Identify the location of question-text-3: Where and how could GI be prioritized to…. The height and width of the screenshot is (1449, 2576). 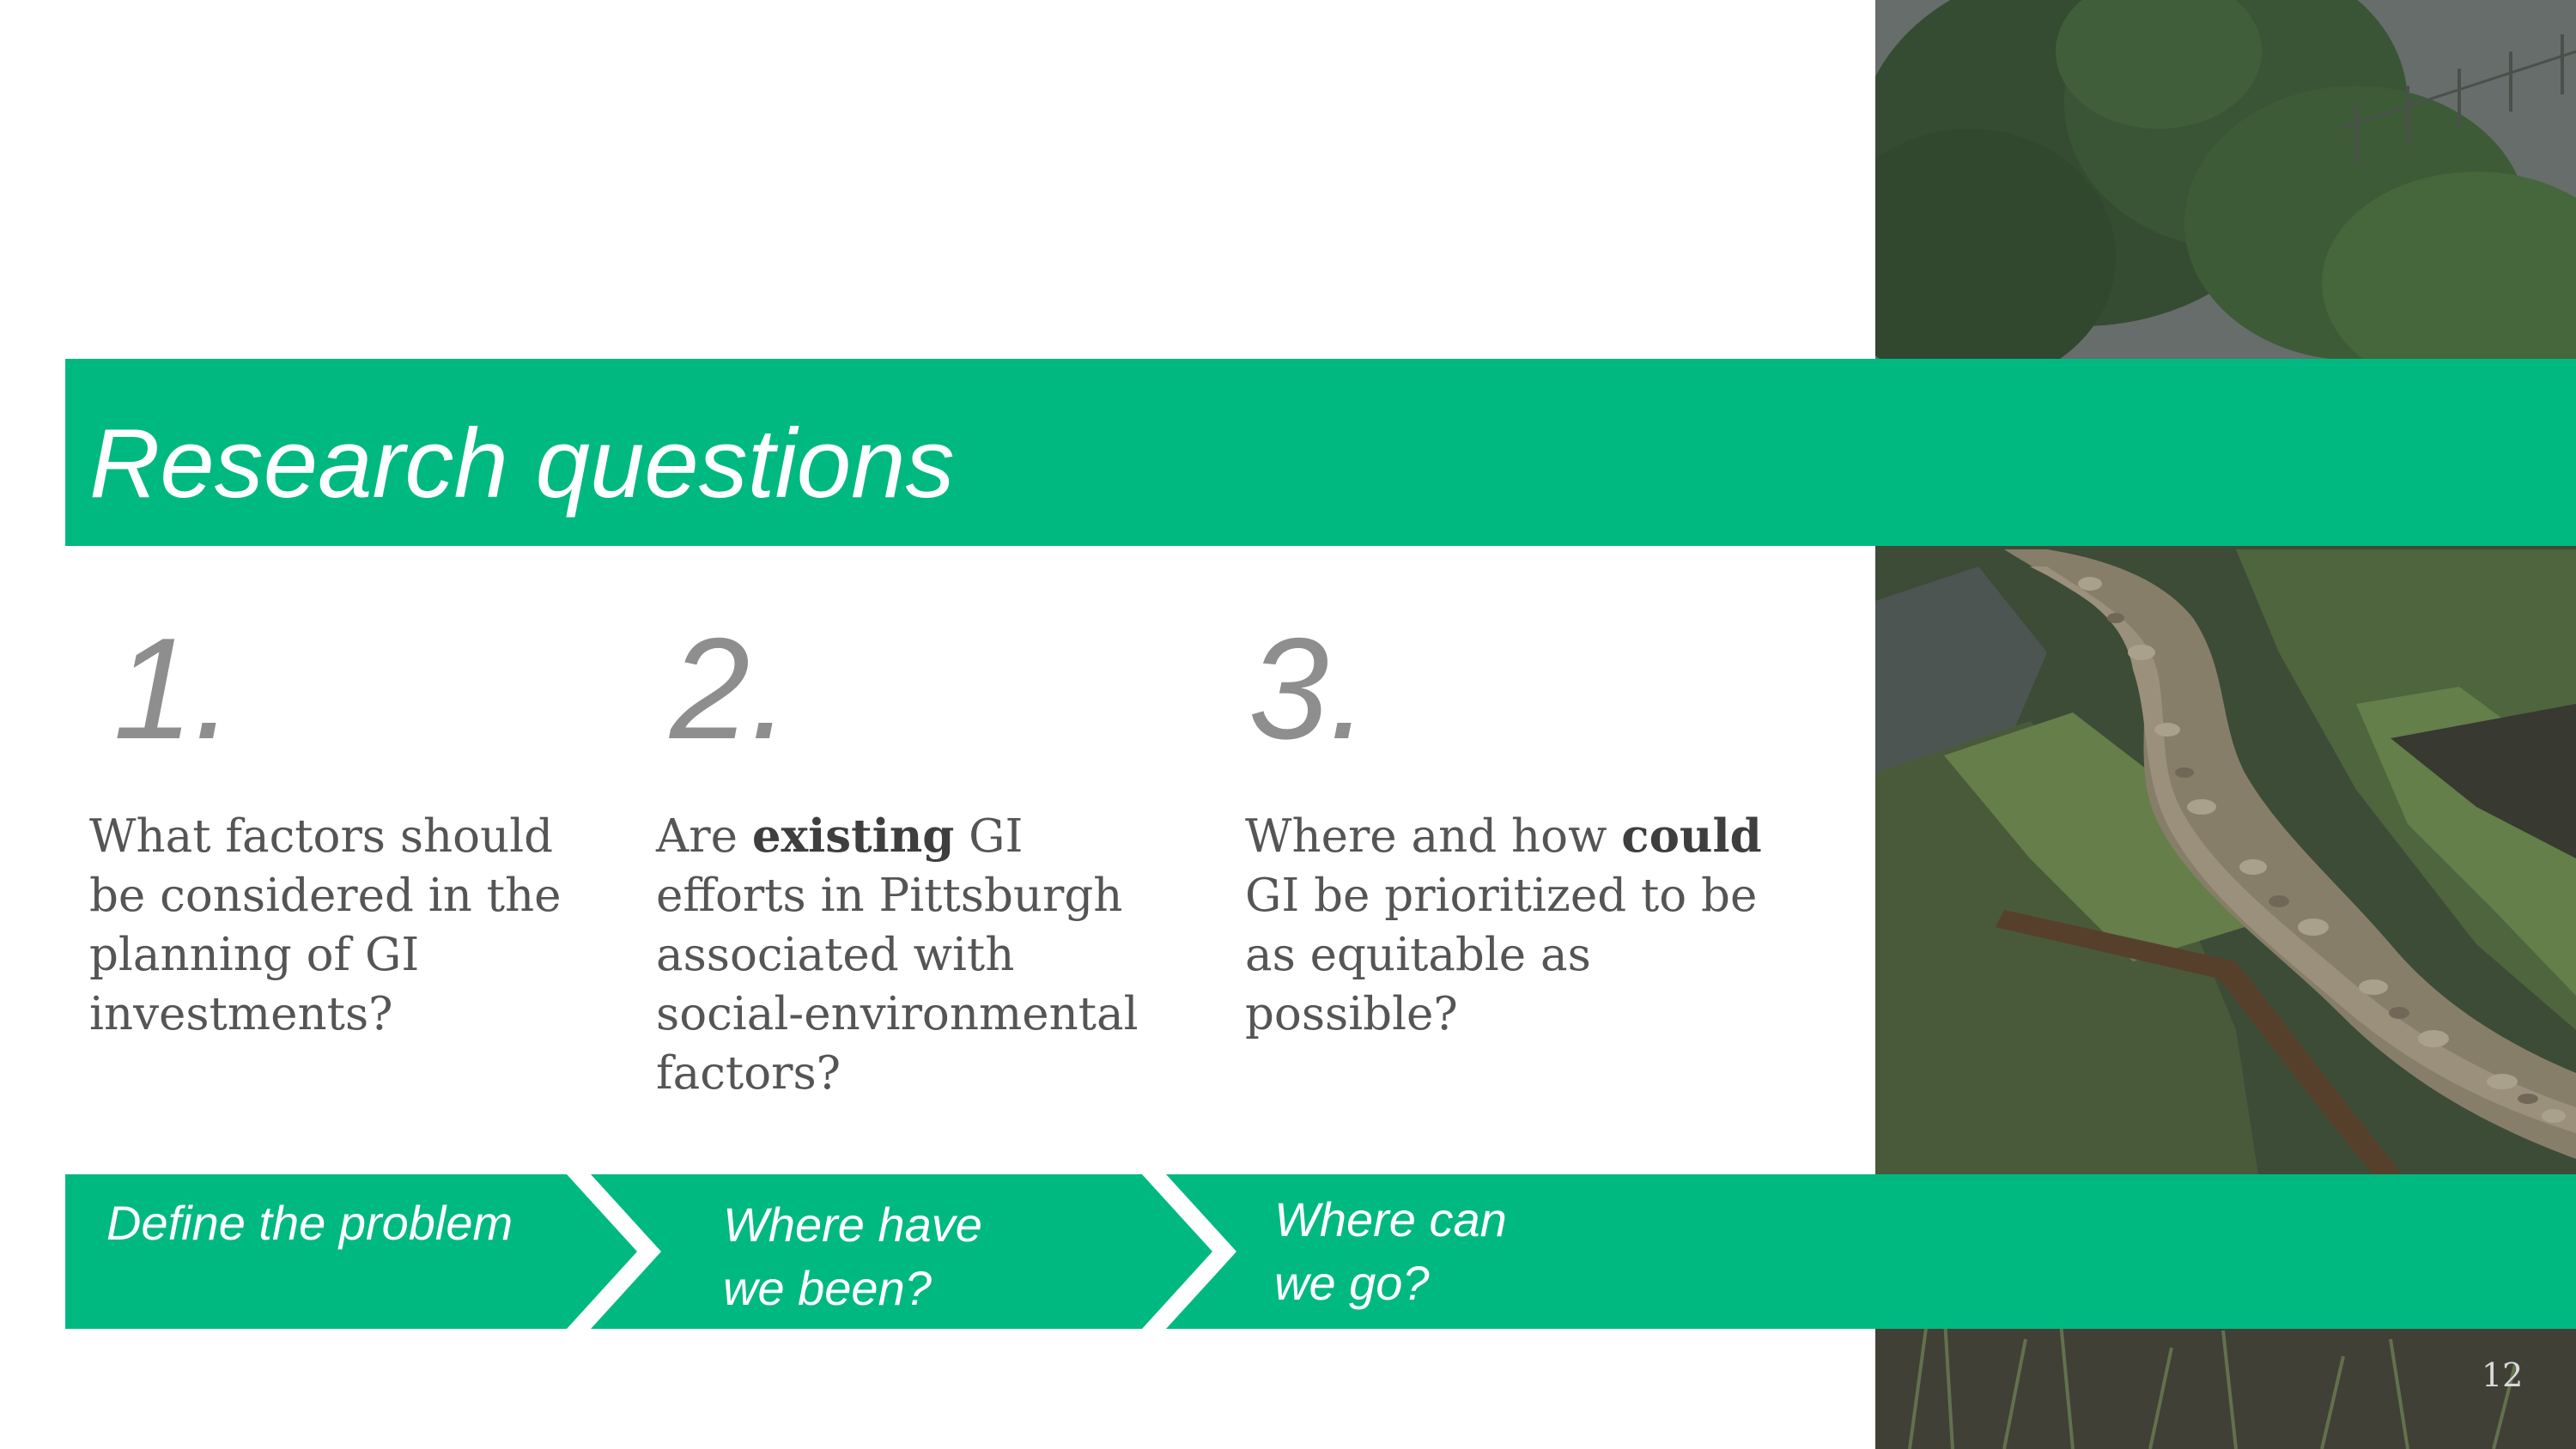
(1503, 924).